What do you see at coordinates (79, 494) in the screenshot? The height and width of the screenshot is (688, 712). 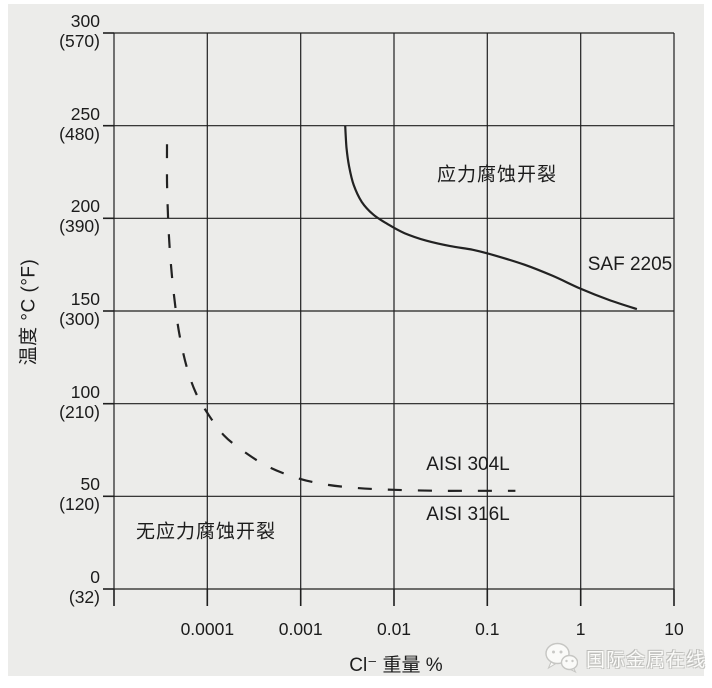 I see `y-tick-label: 50 (120)` at bounding box center [79, 494].